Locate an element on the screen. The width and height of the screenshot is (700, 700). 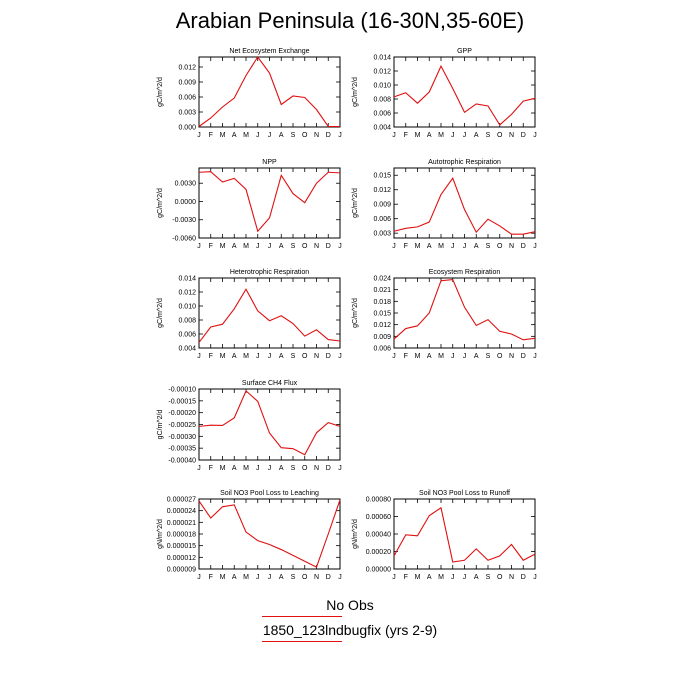
y-tick-label: 0.008 is located at coordinates (187, 321).